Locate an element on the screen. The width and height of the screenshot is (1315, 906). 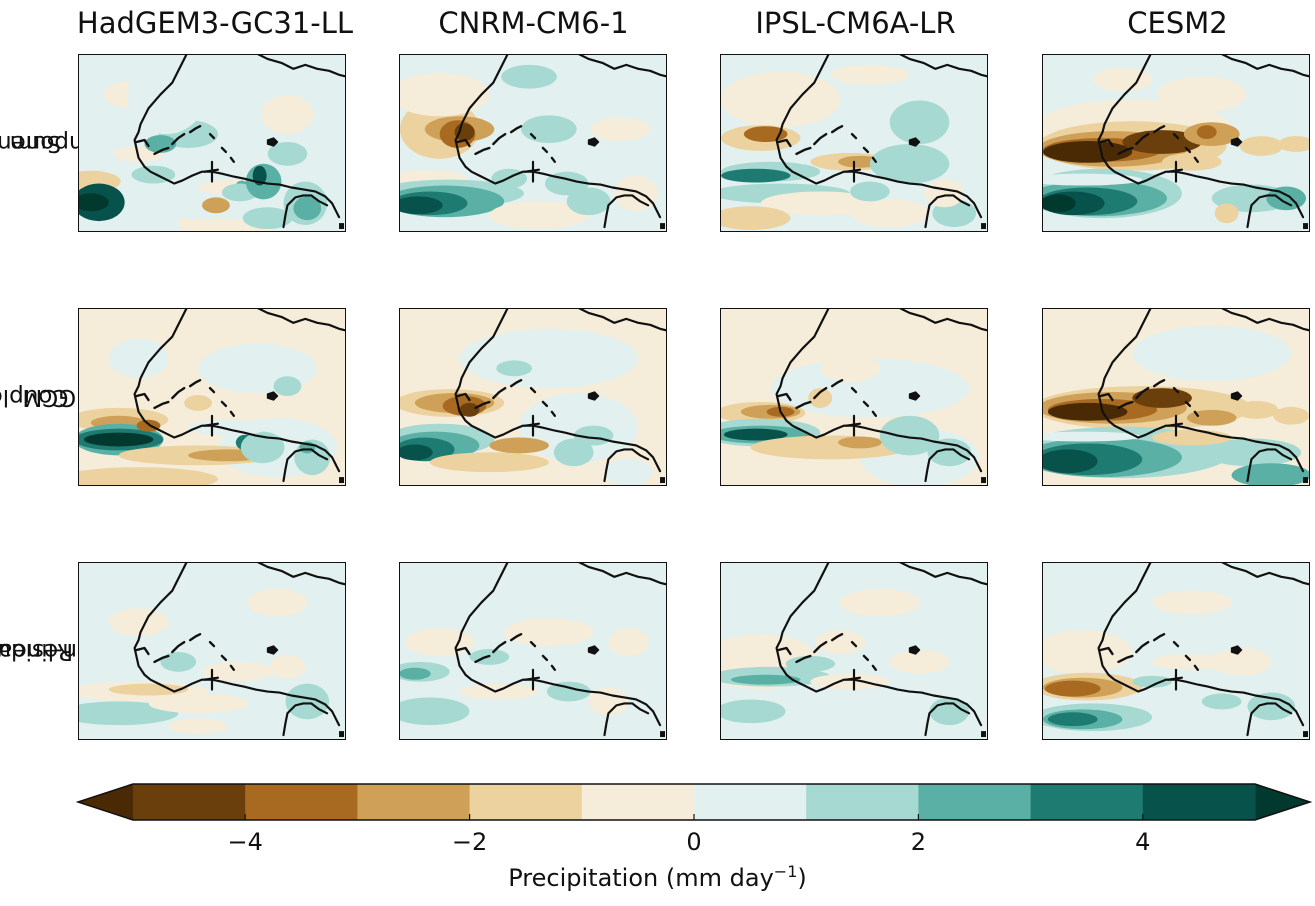
row-label-2: Residual/Non-linear is located at coordinates (54, 651).